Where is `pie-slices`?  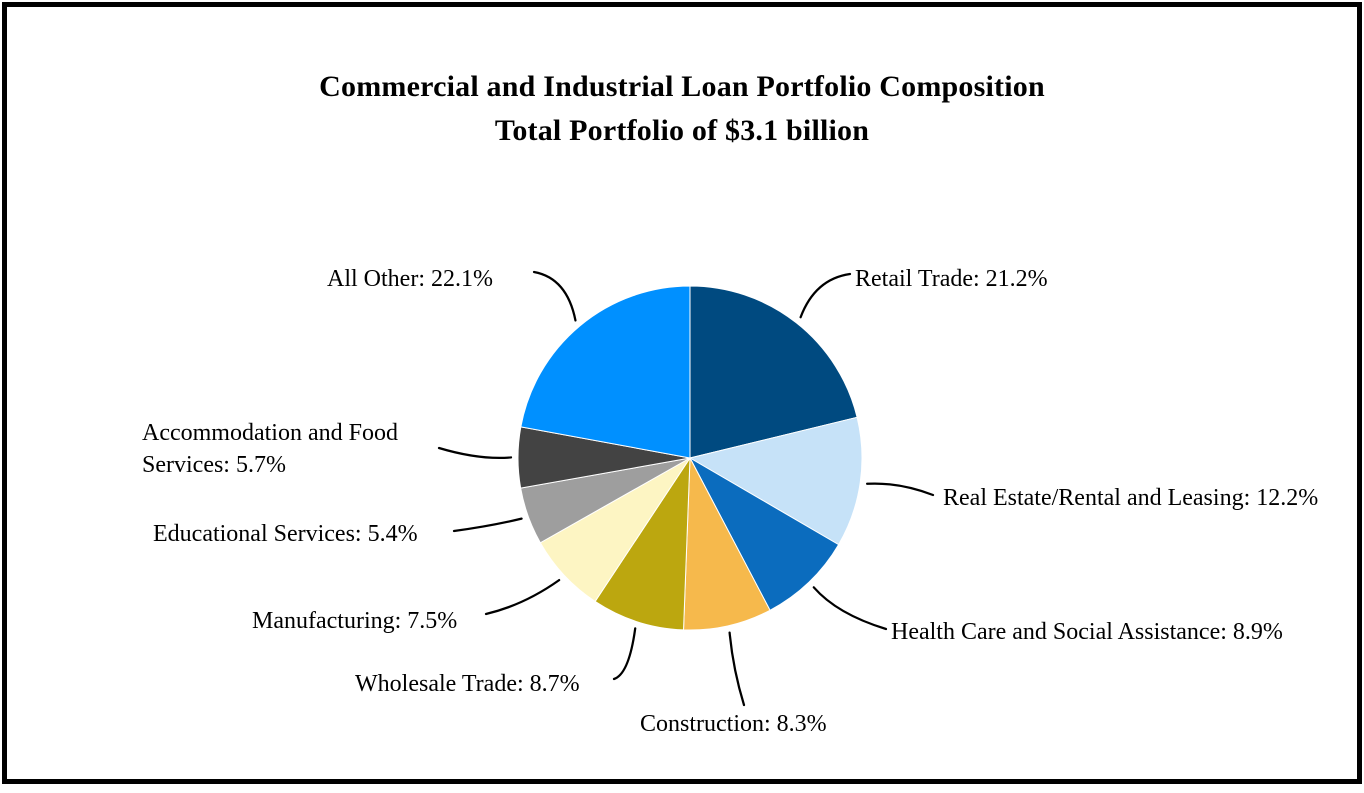 pie-slices is located at coordinates (690, 458).